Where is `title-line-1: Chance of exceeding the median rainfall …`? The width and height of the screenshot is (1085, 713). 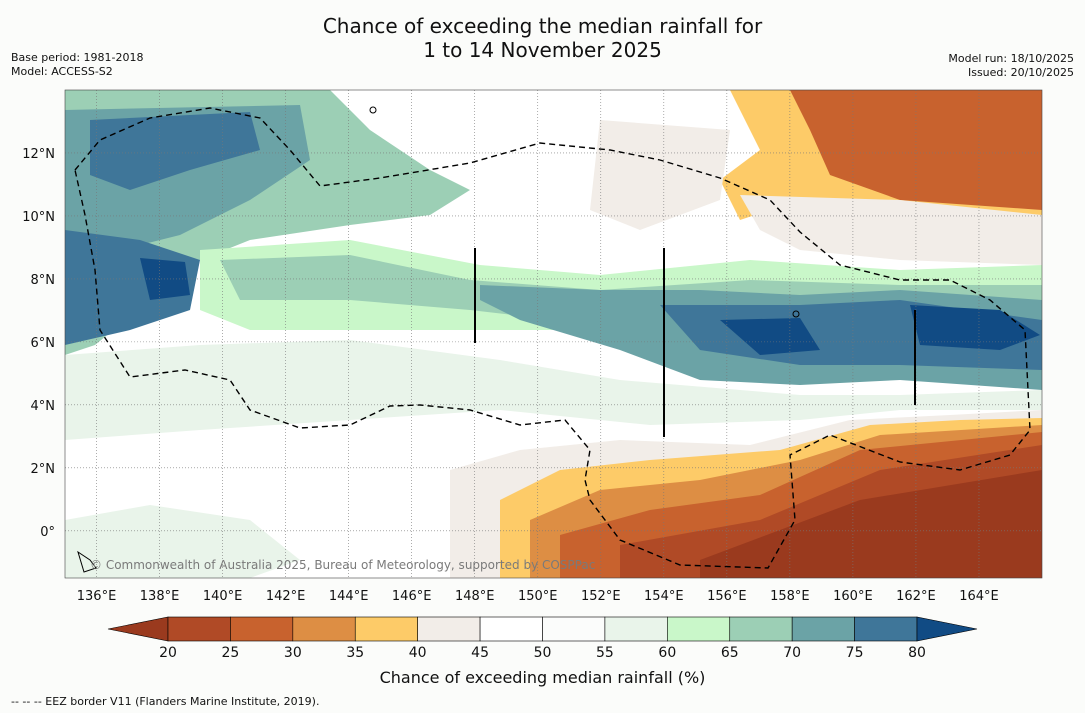 title-line-1: Chance of exceeding the median rainfall … is located at coordinates (542, 26).